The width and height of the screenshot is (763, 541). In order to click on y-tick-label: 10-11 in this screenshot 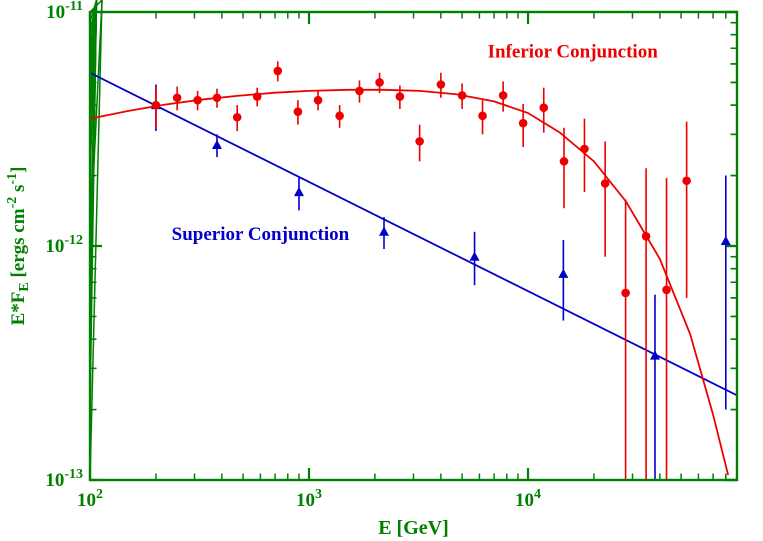, I will do `click(64, 11)`.